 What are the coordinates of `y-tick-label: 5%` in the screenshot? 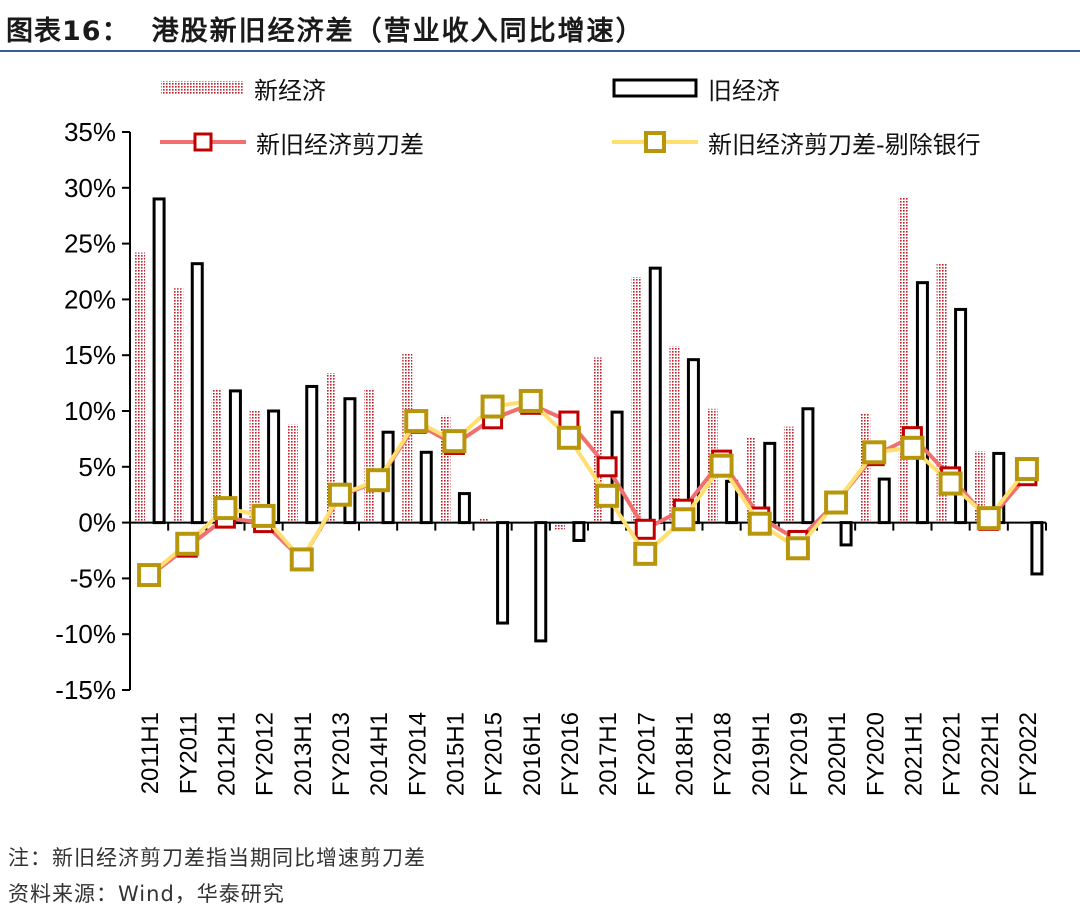 It's located at (97, 467).